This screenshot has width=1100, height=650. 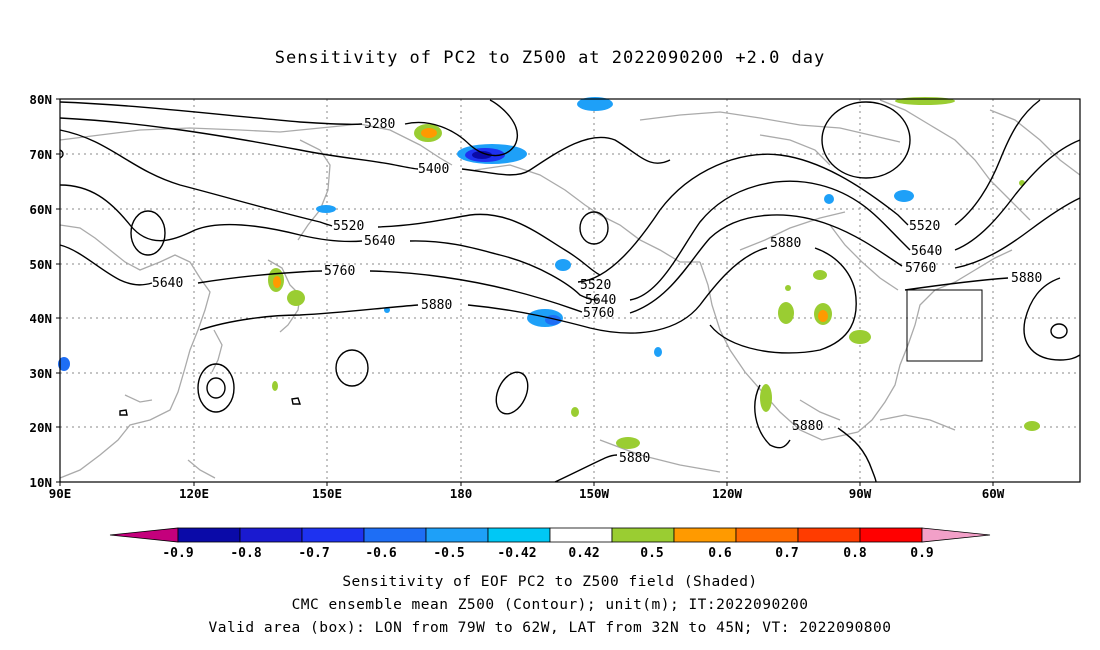 I want to click on colorbar-label: -0.42, so click(x=516, y=553).